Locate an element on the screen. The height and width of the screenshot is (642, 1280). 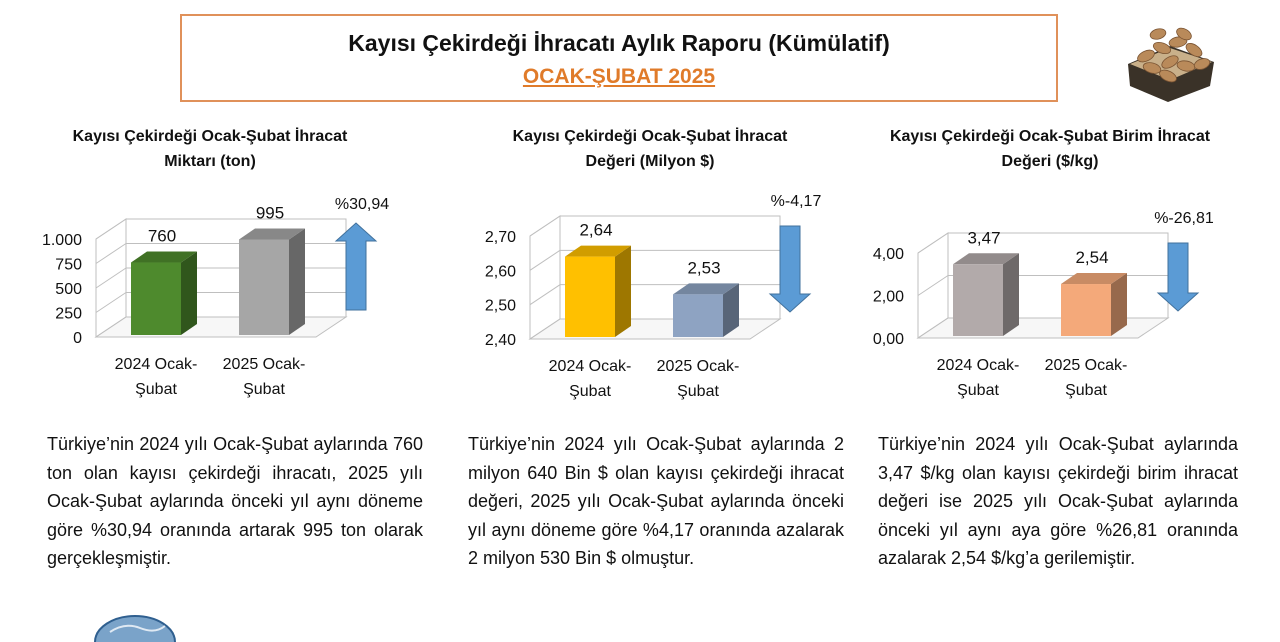
change-label: %30,94 is located at coordinates (362, 204).